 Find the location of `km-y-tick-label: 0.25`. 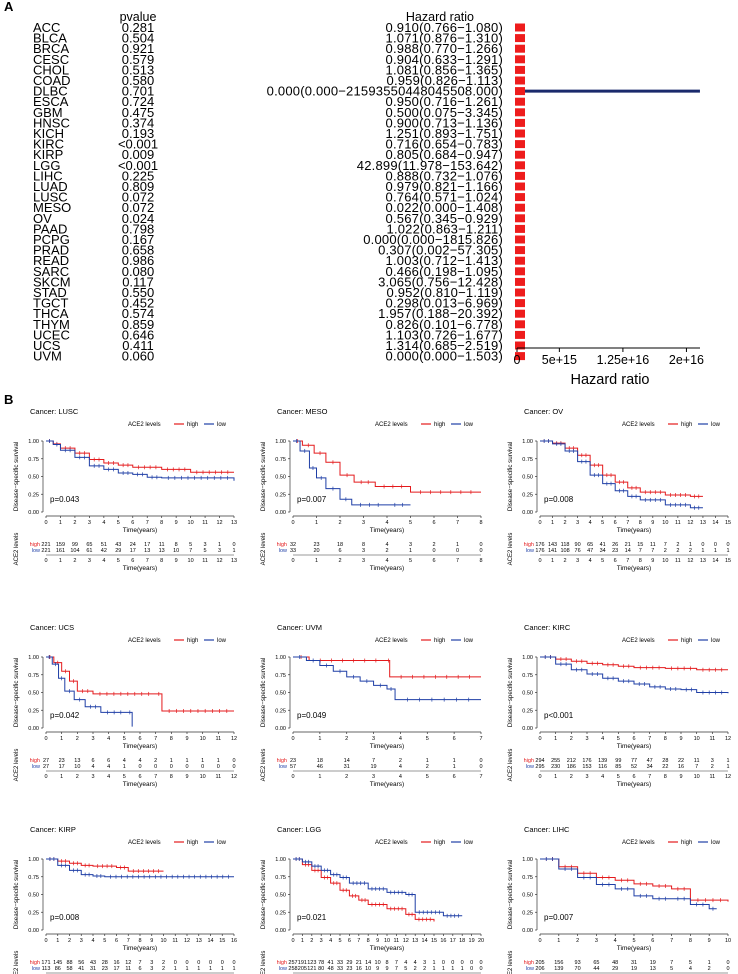

km-y-tick-label: 0.25 is located at coordinates (527, 495).